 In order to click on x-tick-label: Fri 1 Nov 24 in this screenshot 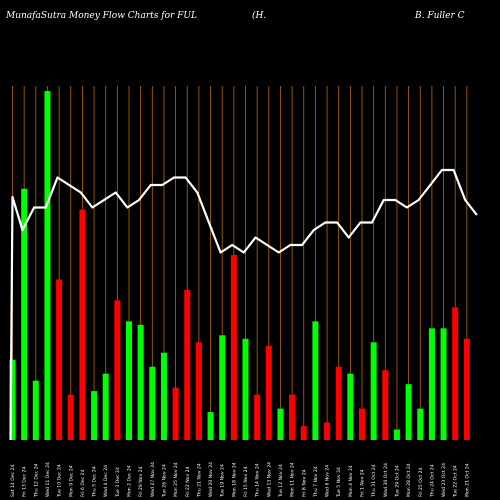, I will do `click(363, 483)`.